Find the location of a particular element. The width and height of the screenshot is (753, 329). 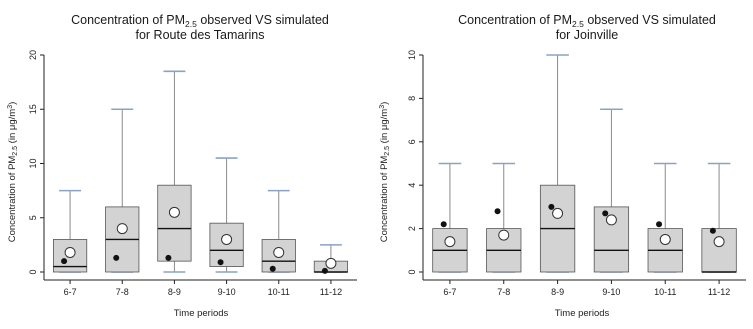

y-tick-label: 5 is located at coordinates (33, 217).